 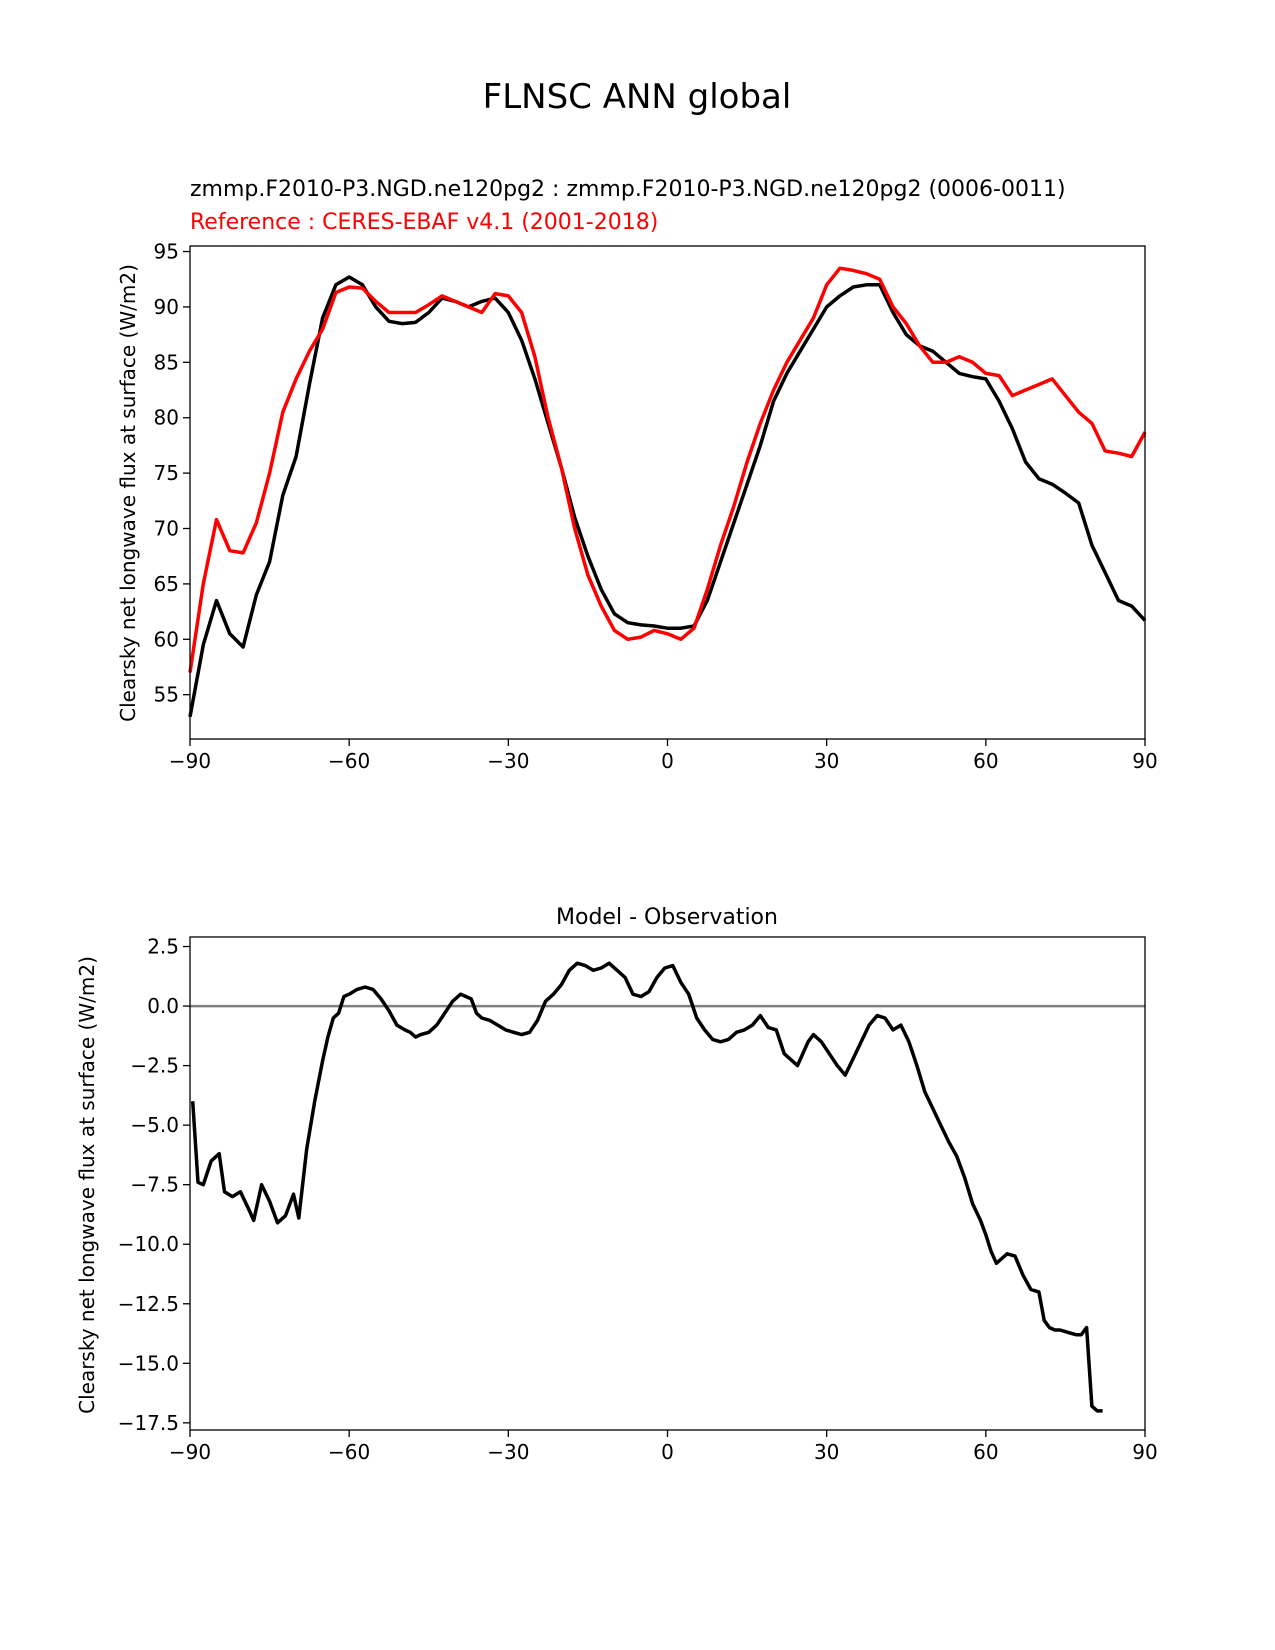 What do you see at coordinates (148, 1363) in the screenshot?
I see `y-tick-label: −15.0` at bounding box center [148, 1363].